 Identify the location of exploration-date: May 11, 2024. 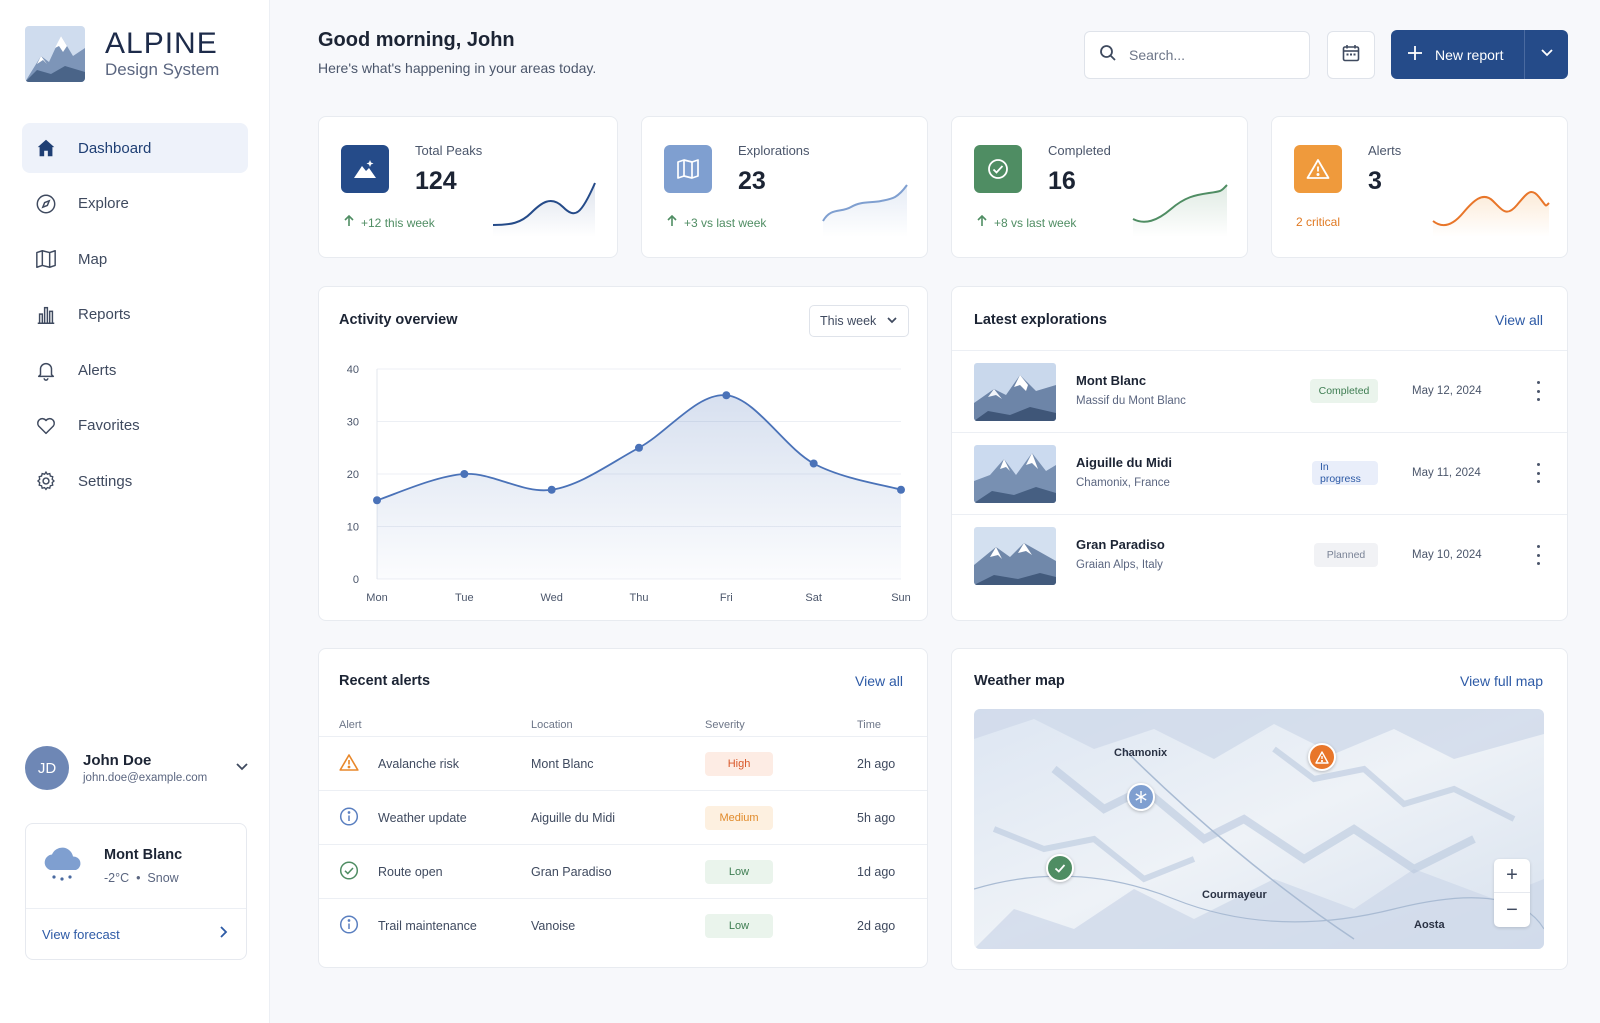
(1446, 473).